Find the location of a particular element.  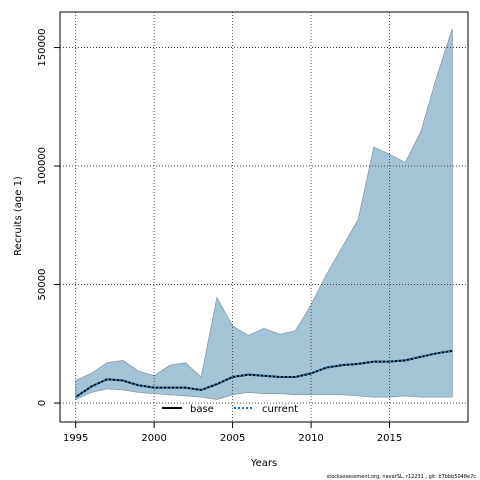

x-tick-label-2000: 2000 is located at coordinates (153, 438).